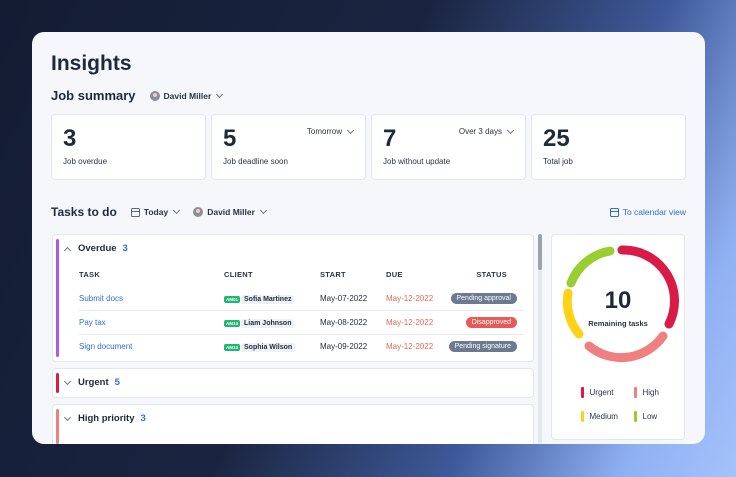  Describe the element at coordinates (394, 274) in the screenshot. I see `column-header-due: DUE` at that location.